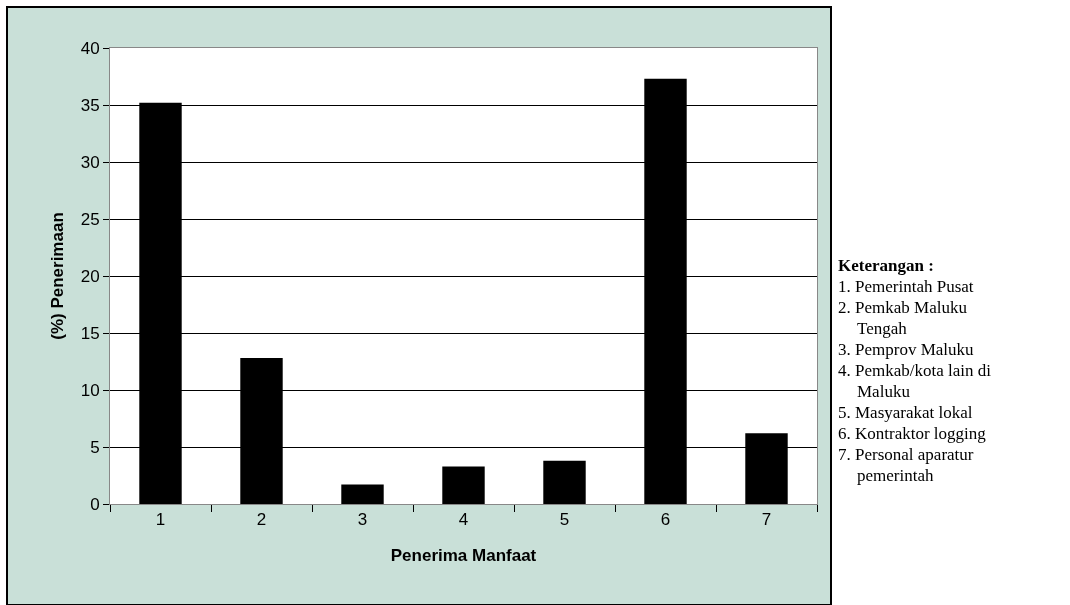 This screenshot has width=1070, height=605. I want to click on text: Keterangan :, so click(886, 265).